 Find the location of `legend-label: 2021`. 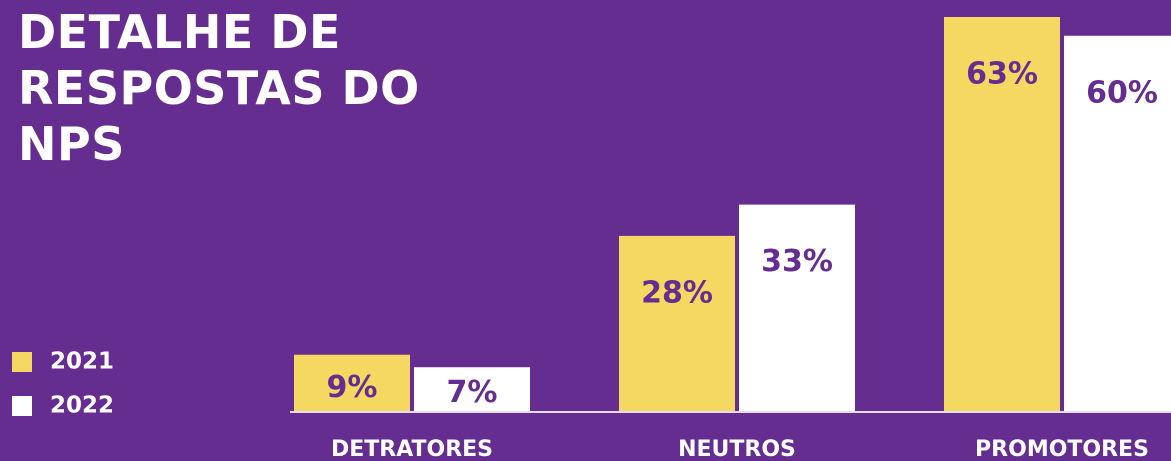

legend-label: 2021 is located at coordinates (82, 362).